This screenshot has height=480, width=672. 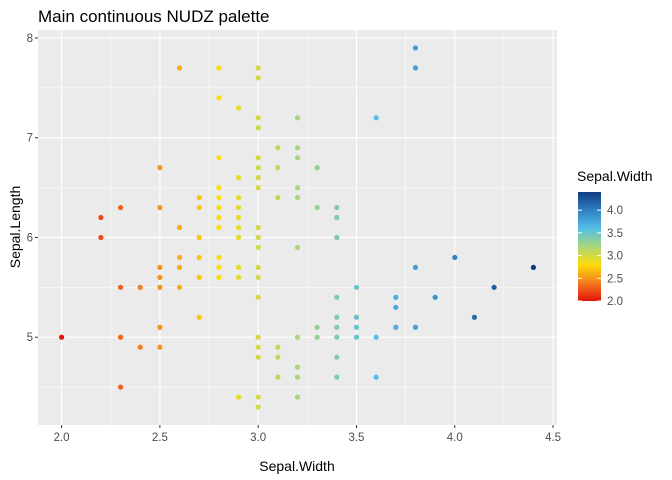 I want to click on x-tick-label: 4.0, so click(x=455, y=438).